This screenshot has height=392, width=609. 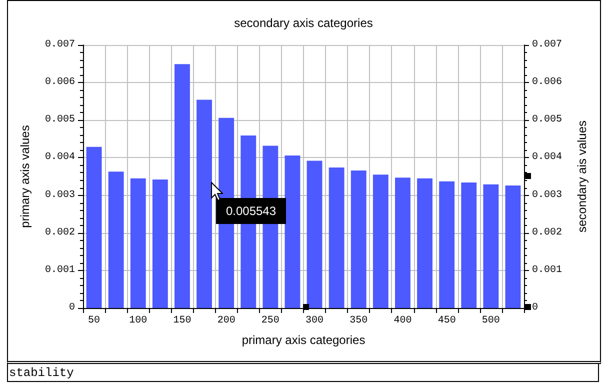 What do you see at coordinates (59, 158) in the screenshot?
I see `y-tick-label: 0.004` at bounding box center [59, 158].